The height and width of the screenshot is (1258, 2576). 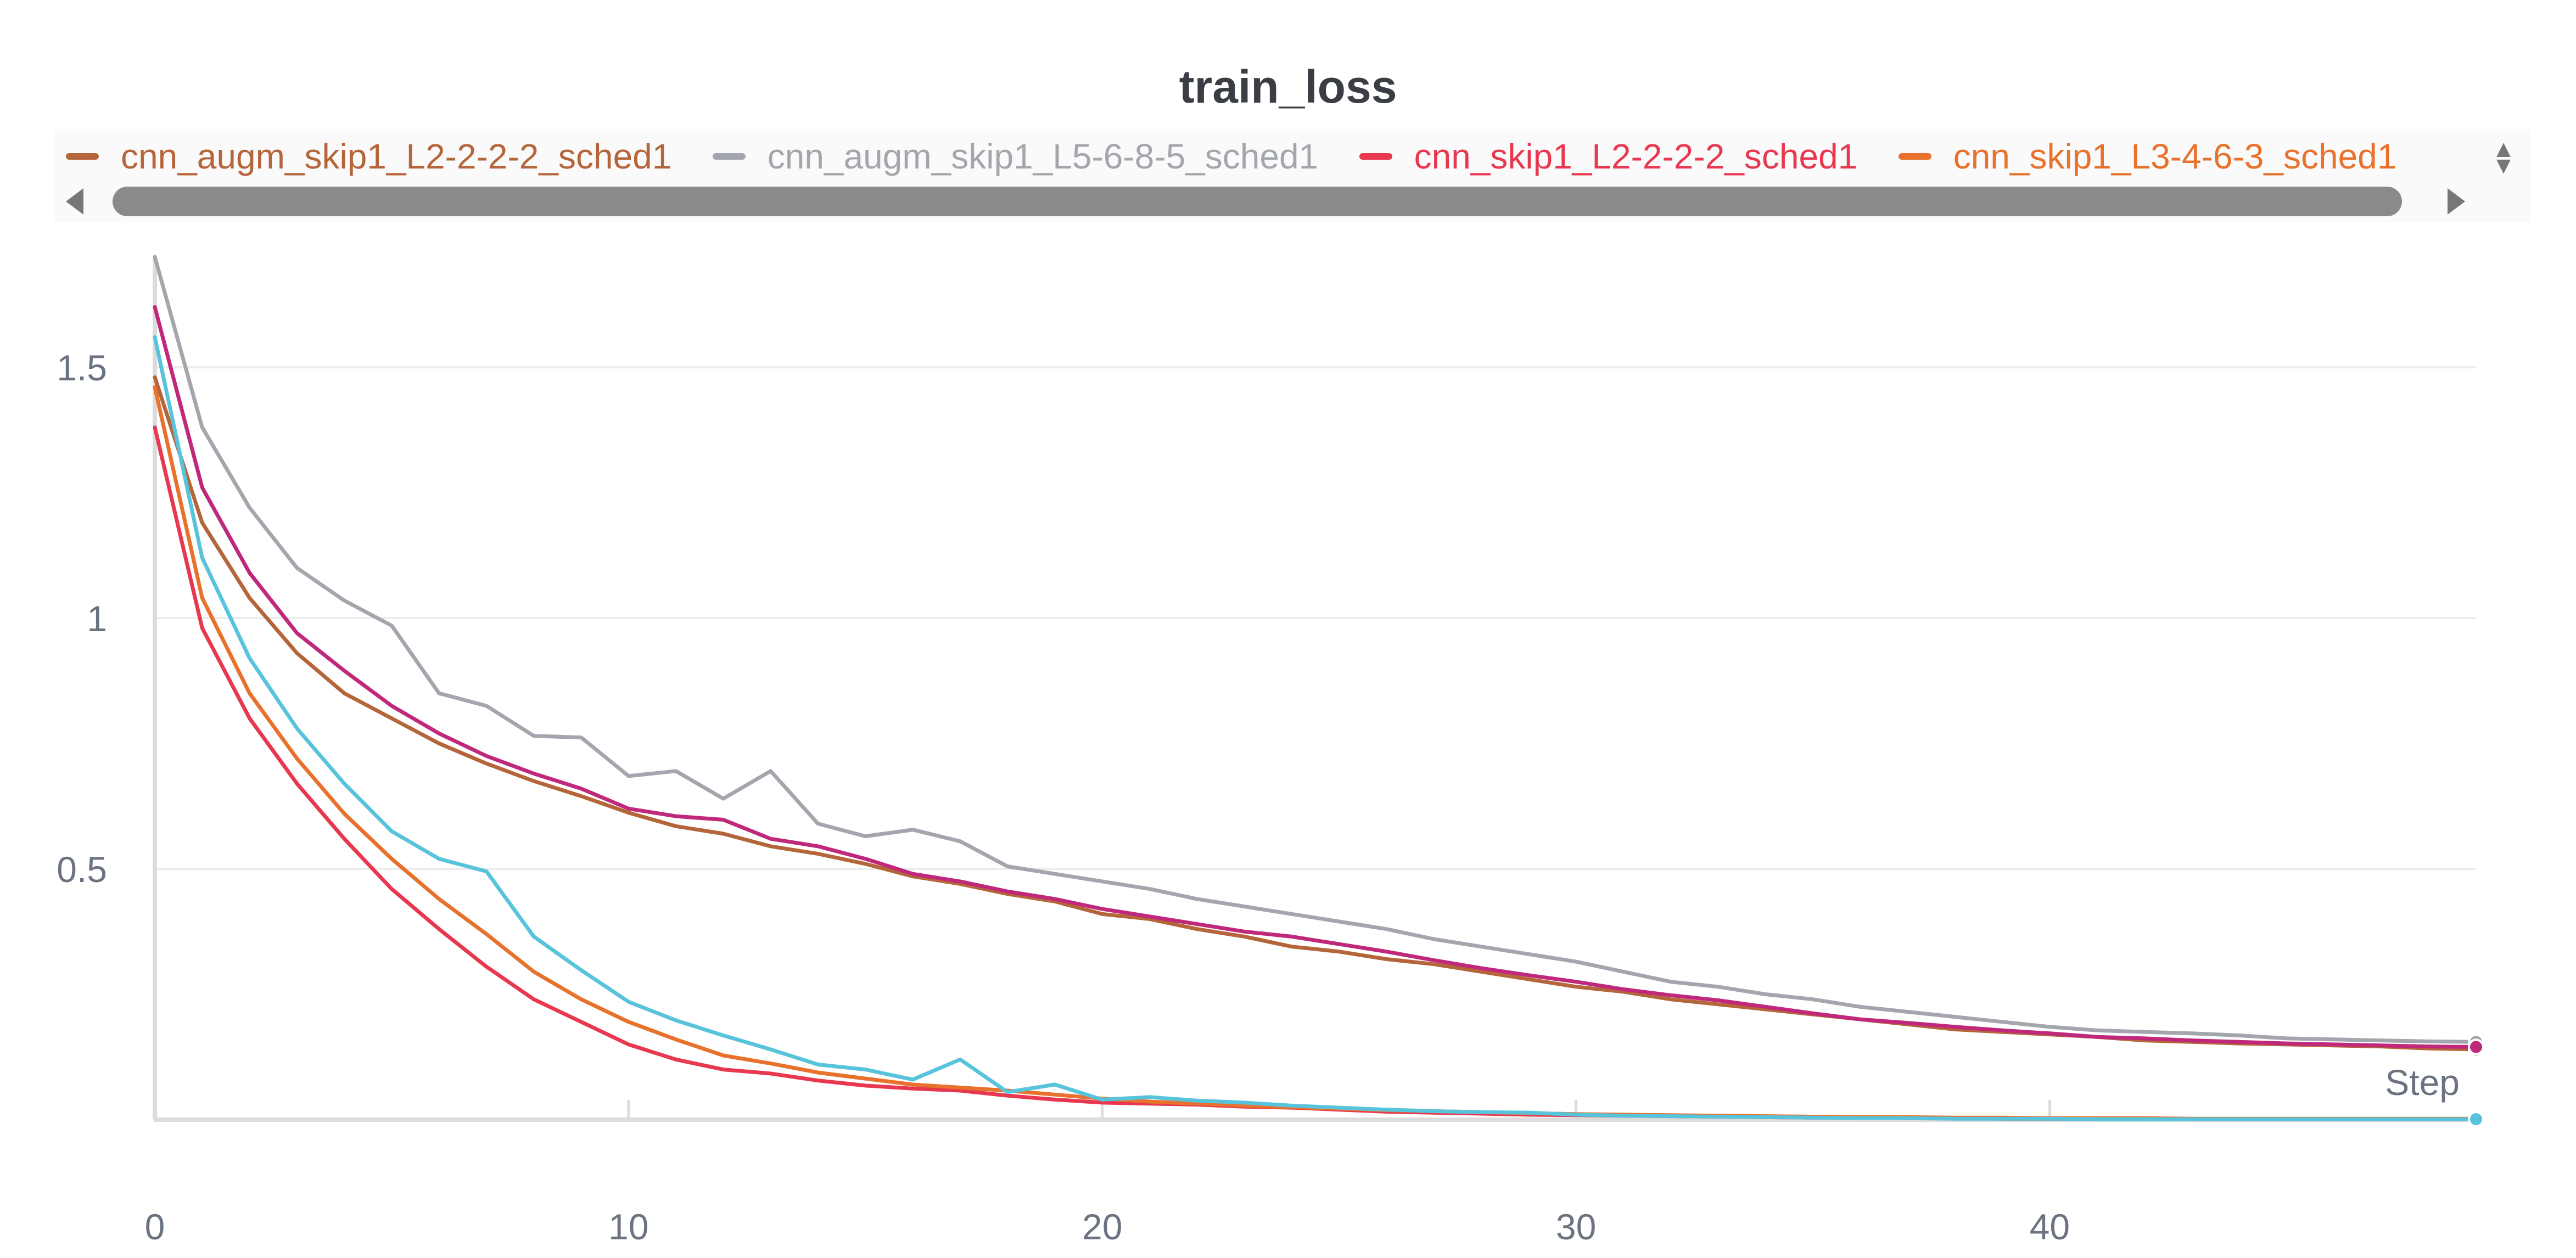 What do you see at coordinates (74, 201) in the screenshot?
I see `scroll-left-arrow-icon` at bounding box center [74, 201].